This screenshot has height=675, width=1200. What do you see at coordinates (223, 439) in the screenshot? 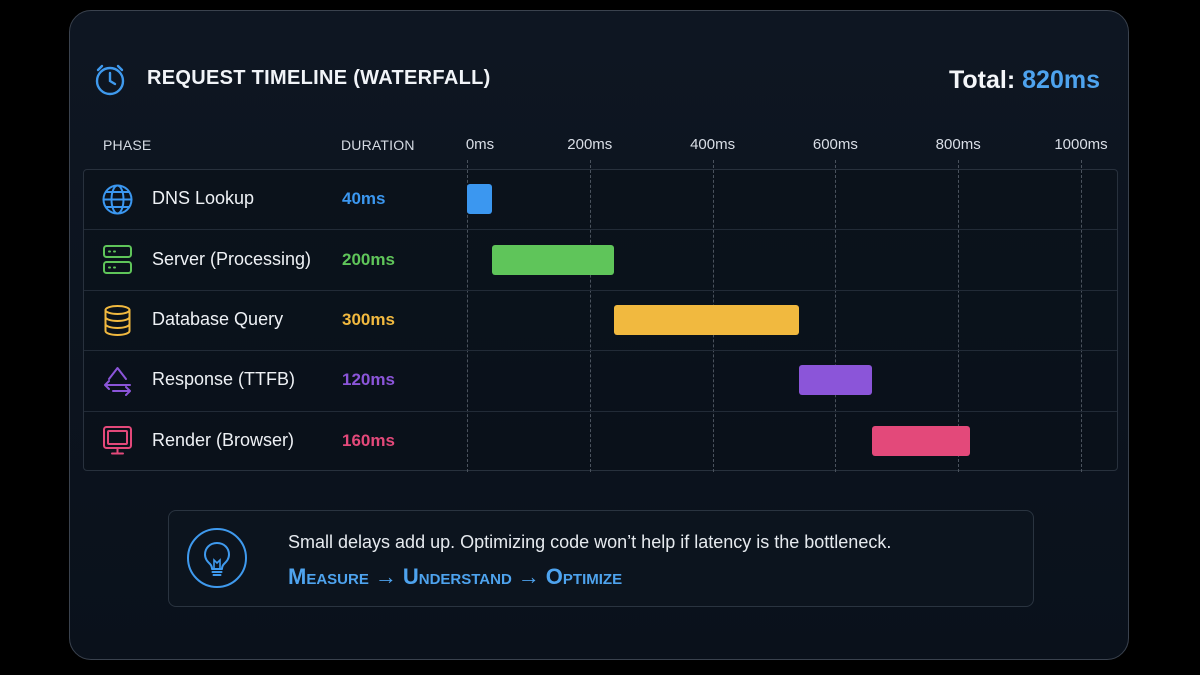
I see `phase-name: Render (Browser)` at bounding box center [223, 439].